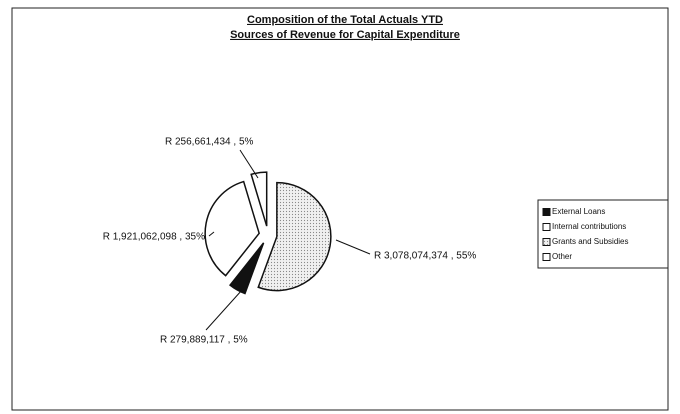 This screenshot has width=680, height=414. I want to click on data-label: R 279,889,117 , 5%, so click(204, 340).